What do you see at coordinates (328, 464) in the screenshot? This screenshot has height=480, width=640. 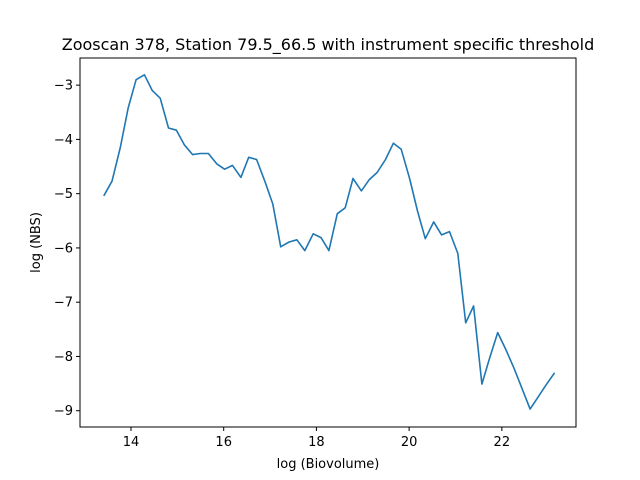 I see `x-axis-label: log (Biovolume)` at bounding box center [328, 464].